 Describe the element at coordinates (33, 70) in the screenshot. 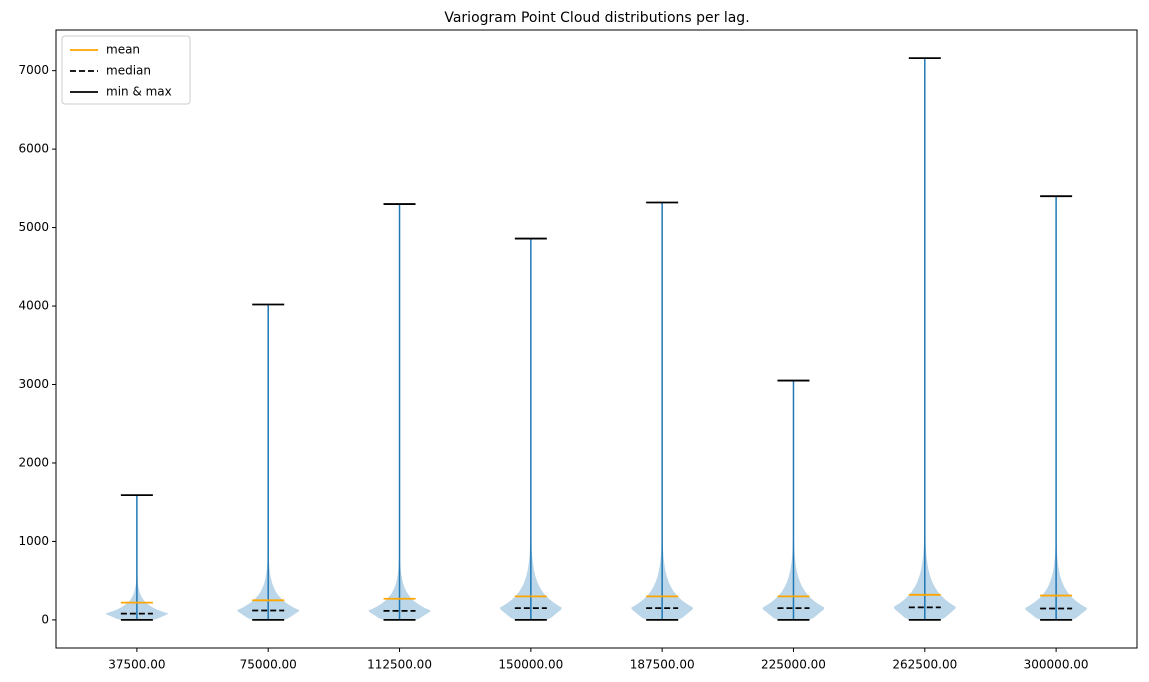

I see `y-tick-label: 7000` at that location.